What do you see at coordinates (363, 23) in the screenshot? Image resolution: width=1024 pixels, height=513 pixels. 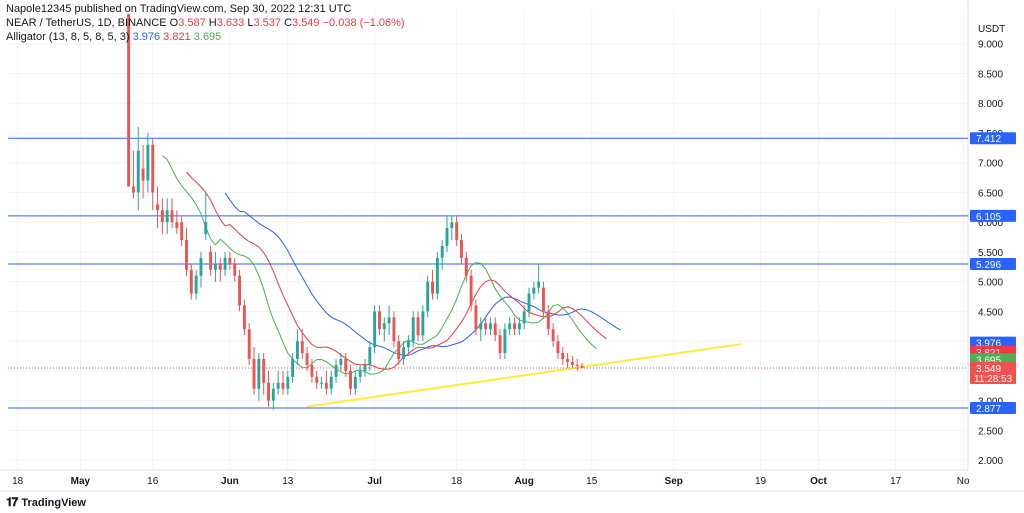 I see `ohlc-change: −0.038 (−1.06%)` at bounding box center [363, 23].